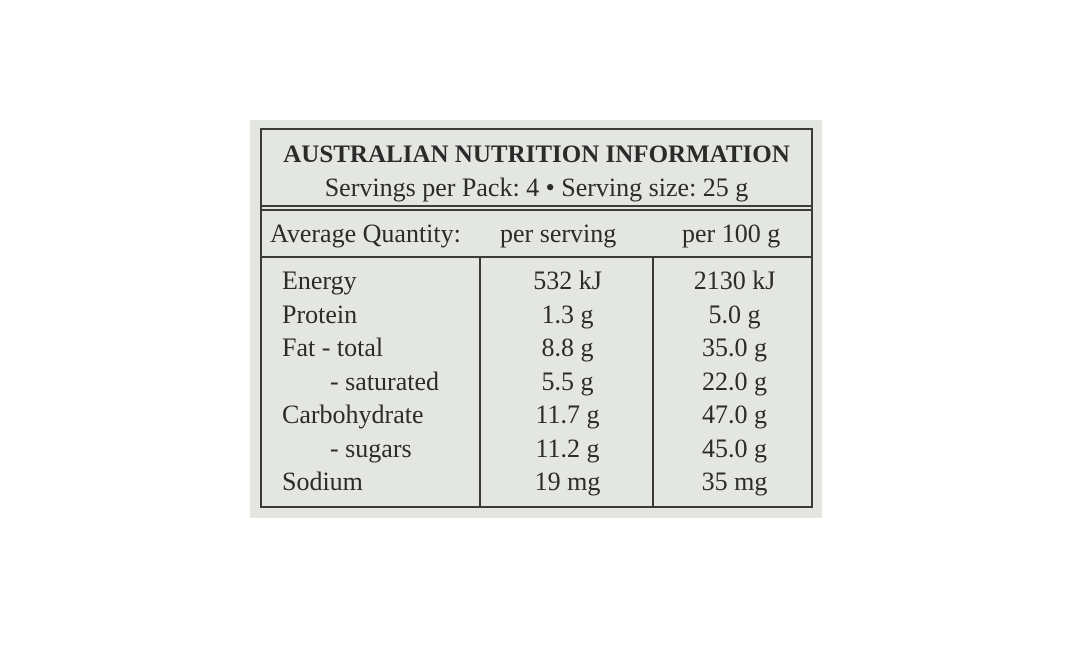  Describe the element at coordinates (567, 481) in the screenshot. I see `nutrient-value: 19 mg` at that location.